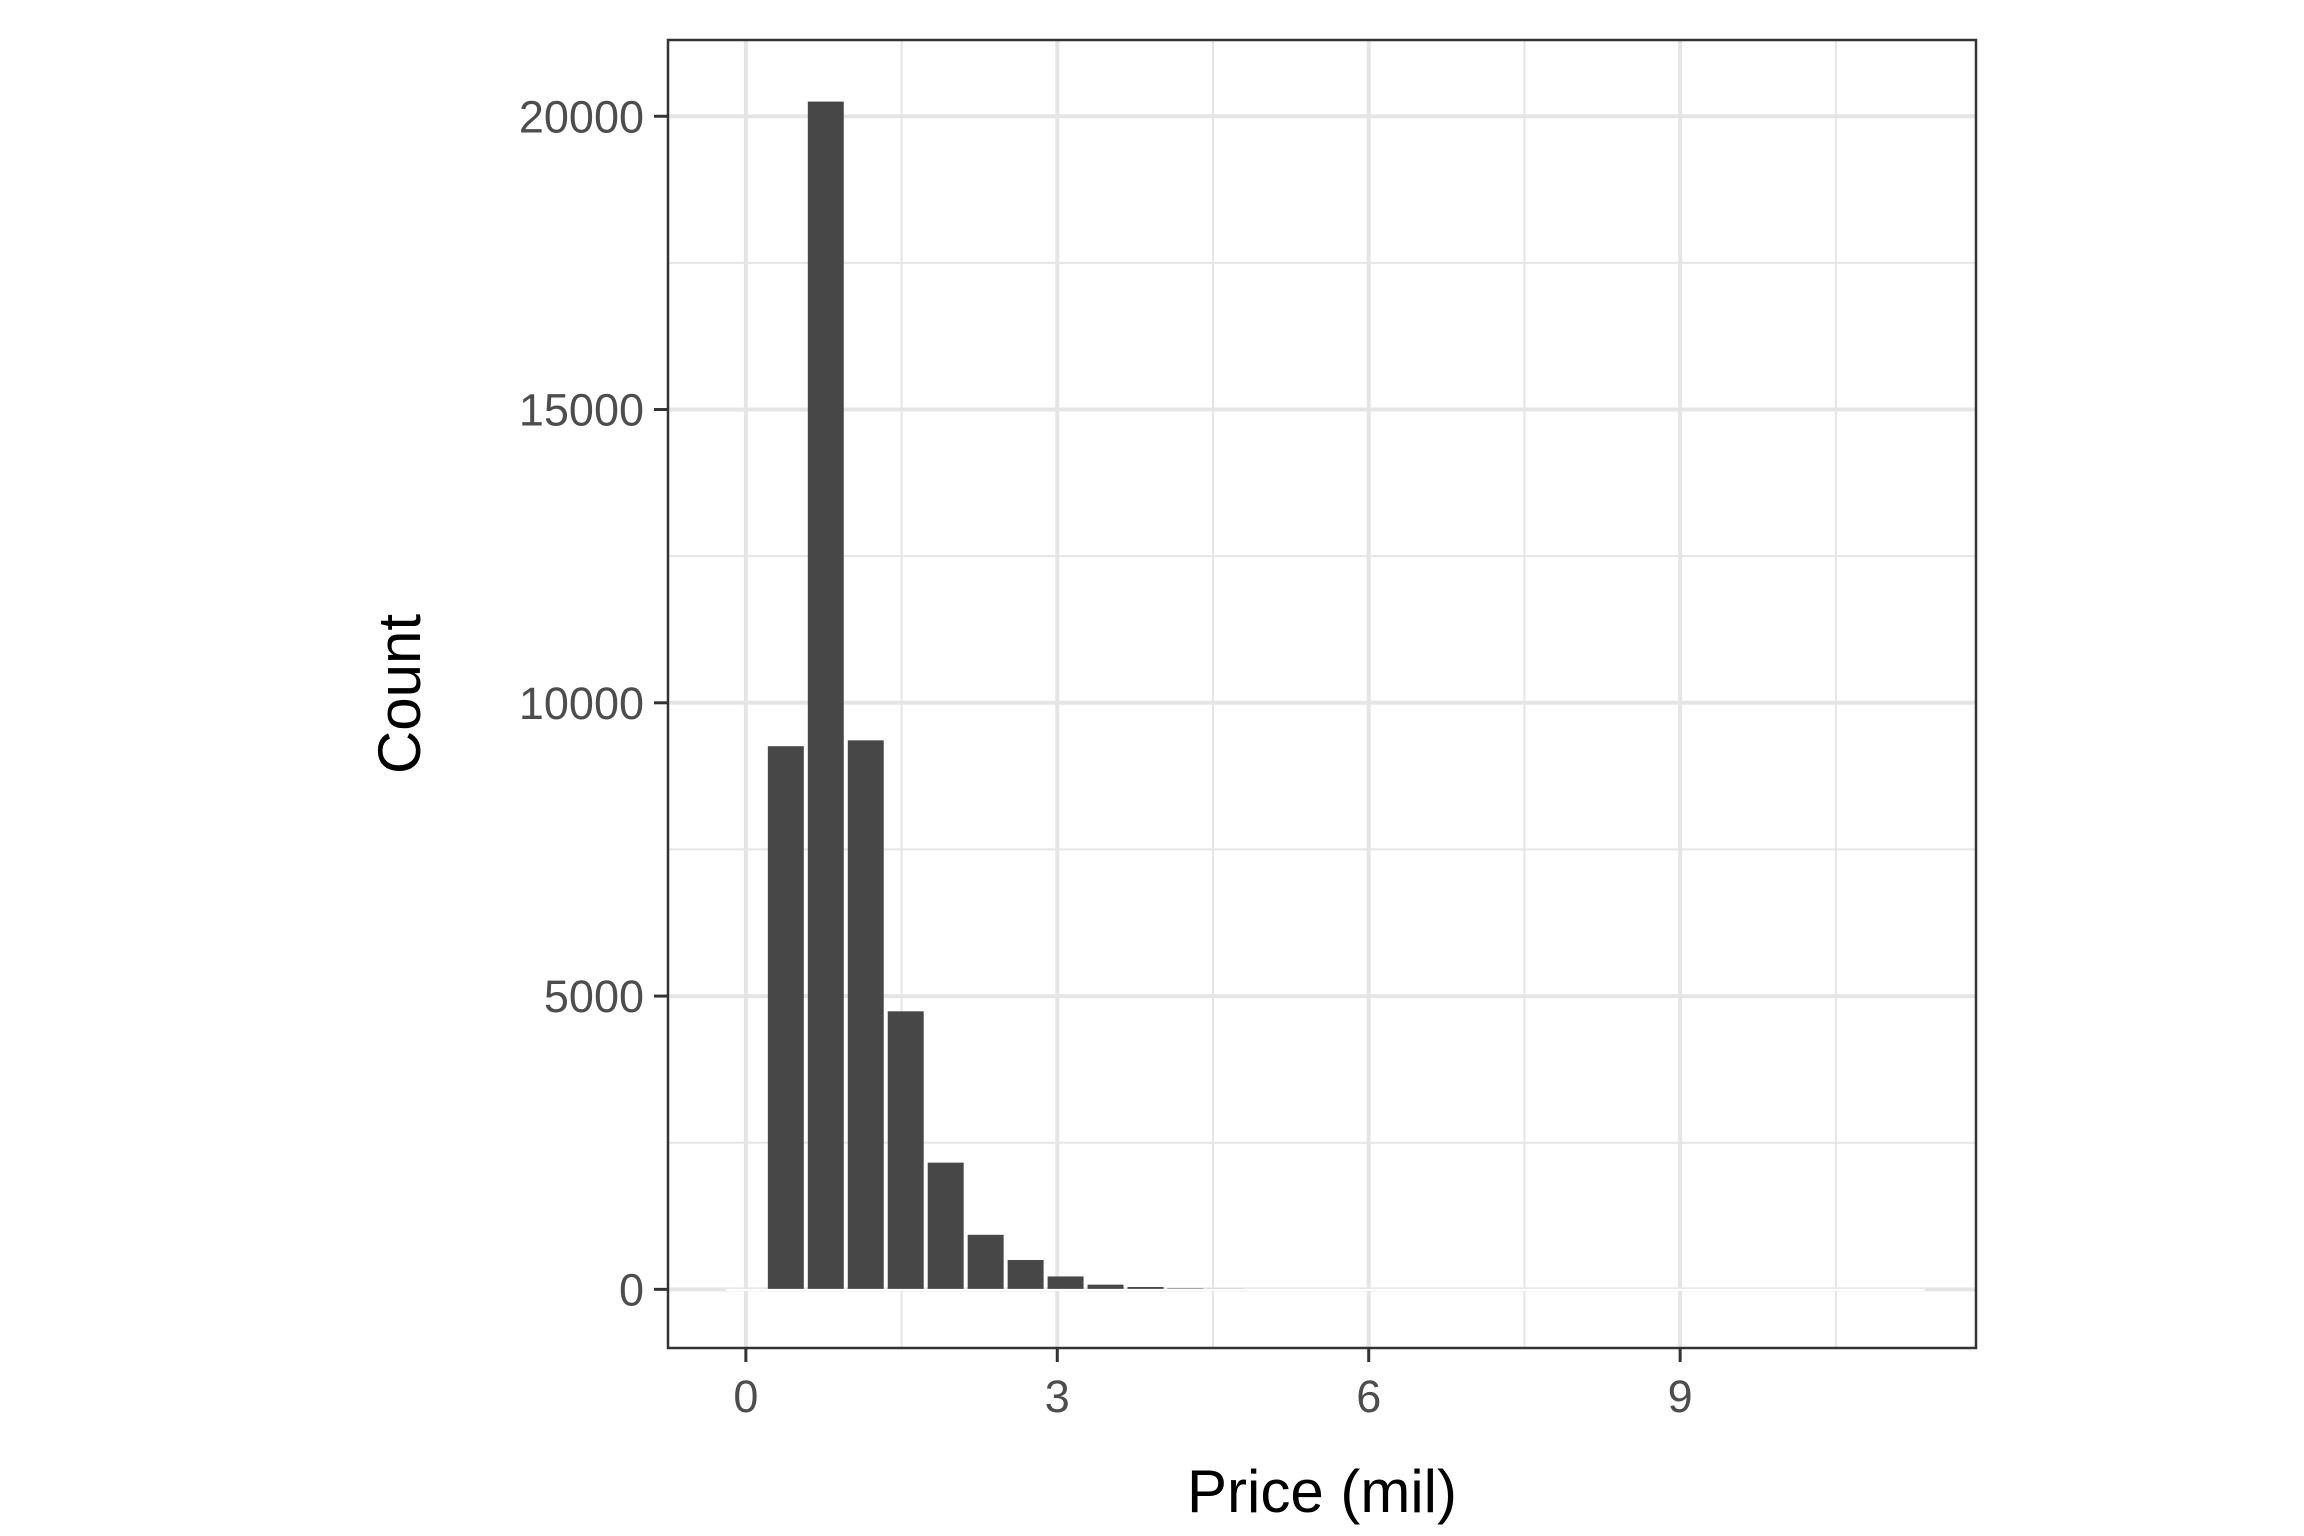  Describe the element at coordinates (399, 694) in the screenshot. I see `y-axis-title: Count` at that location.